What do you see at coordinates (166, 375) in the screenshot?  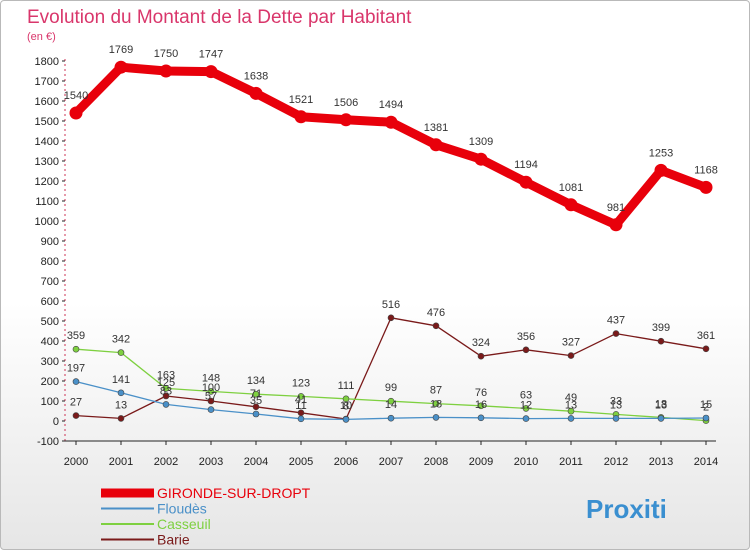 I see `data-label: 163` at bounding box center [166, 375].